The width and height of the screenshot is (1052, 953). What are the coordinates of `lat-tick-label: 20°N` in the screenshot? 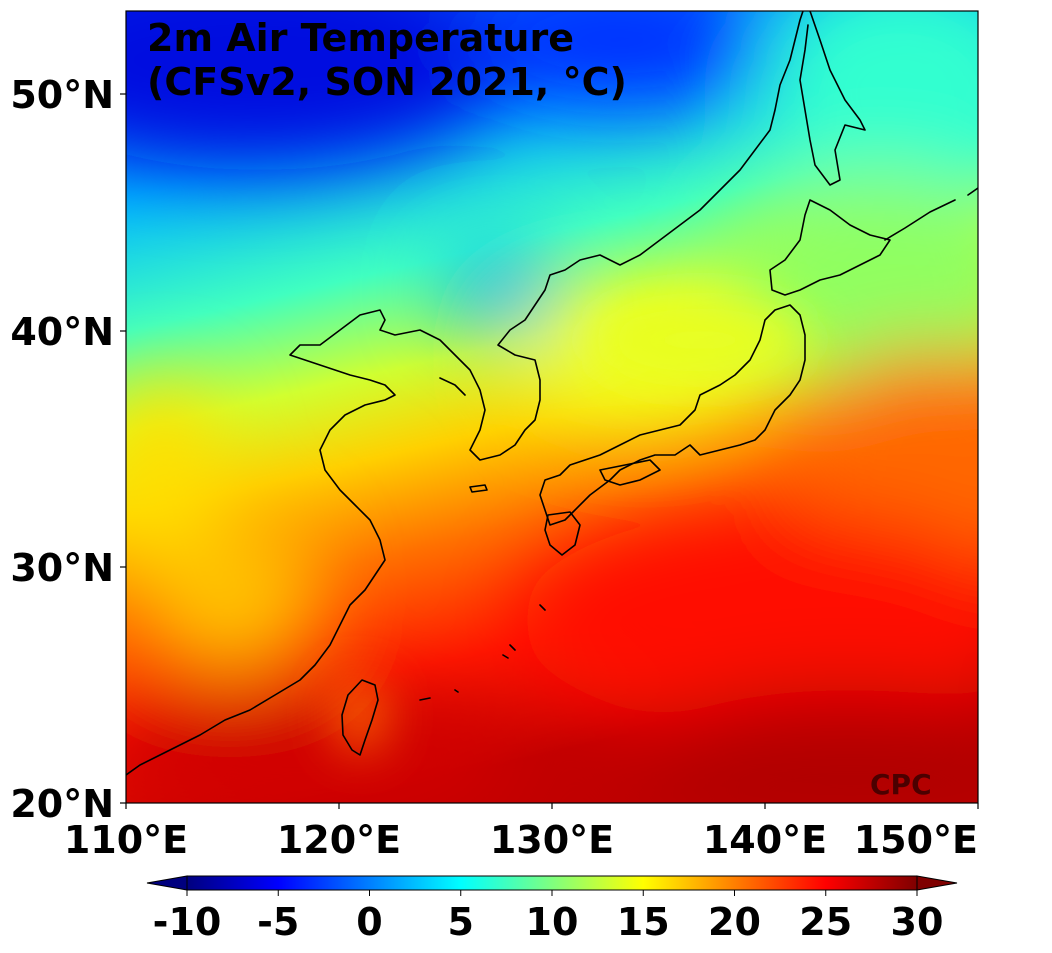 It's located at (62, 804).